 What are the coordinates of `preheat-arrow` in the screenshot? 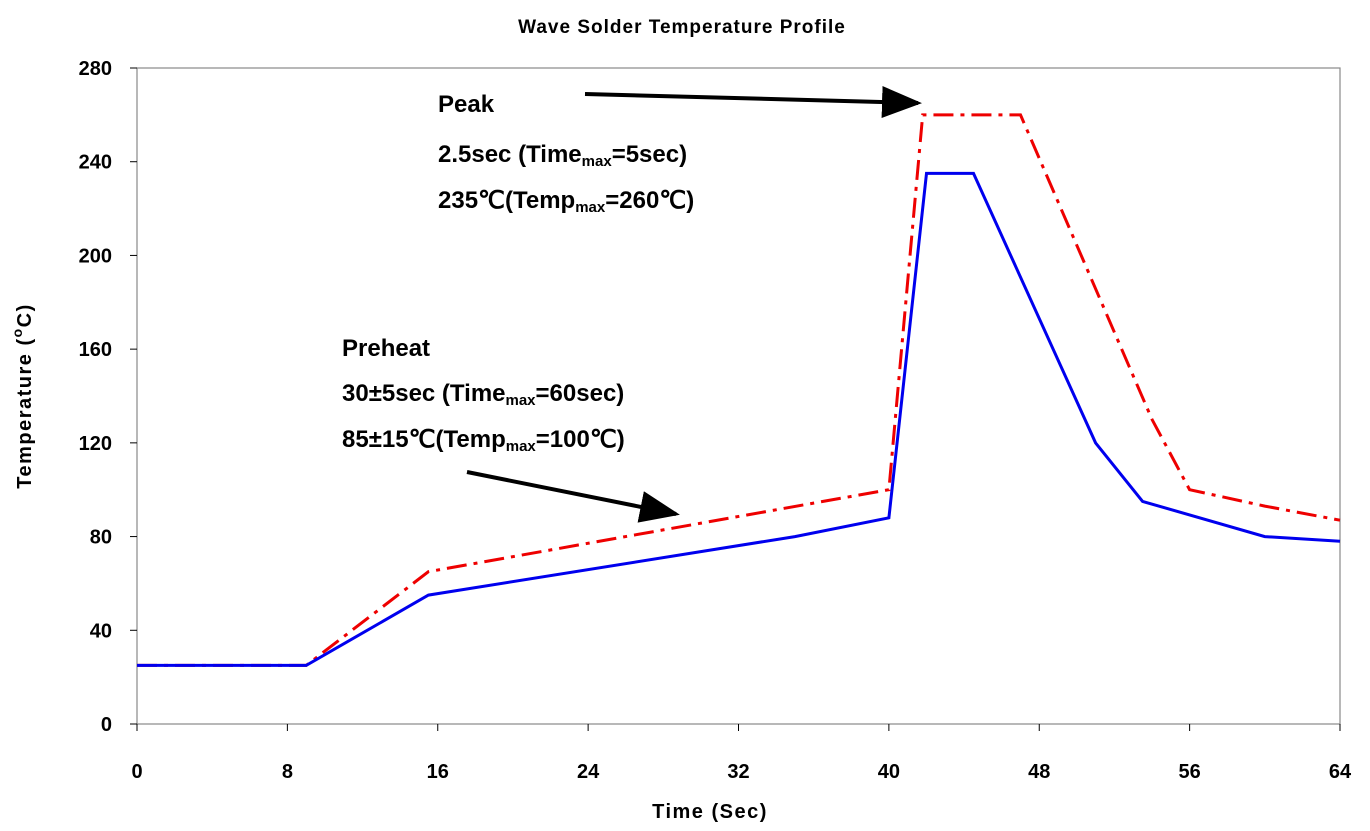 It's located at (573, 496).